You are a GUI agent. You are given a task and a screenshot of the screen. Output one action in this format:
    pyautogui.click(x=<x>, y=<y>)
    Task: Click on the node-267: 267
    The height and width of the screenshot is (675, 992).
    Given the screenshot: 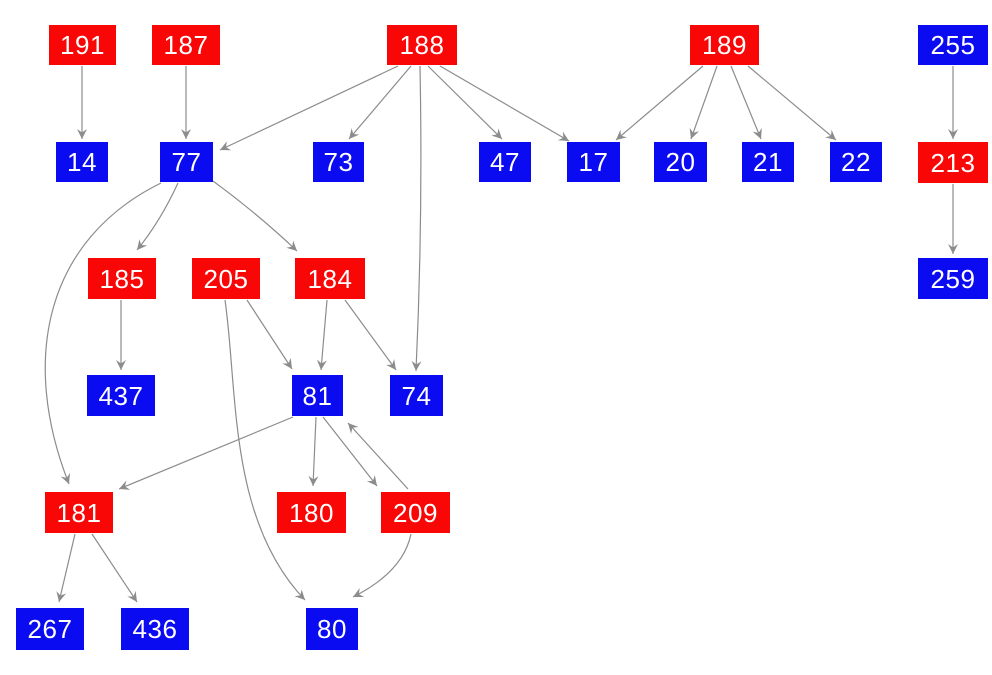 What is the action you would take?
    pyautogui.click(x=50, y=629)
    